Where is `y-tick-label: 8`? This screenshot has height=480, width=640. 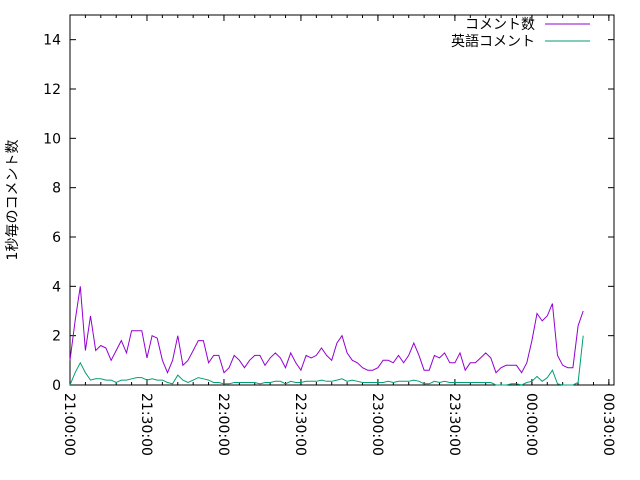
y-tick-label: 8 is located at coordinates (56, 189).